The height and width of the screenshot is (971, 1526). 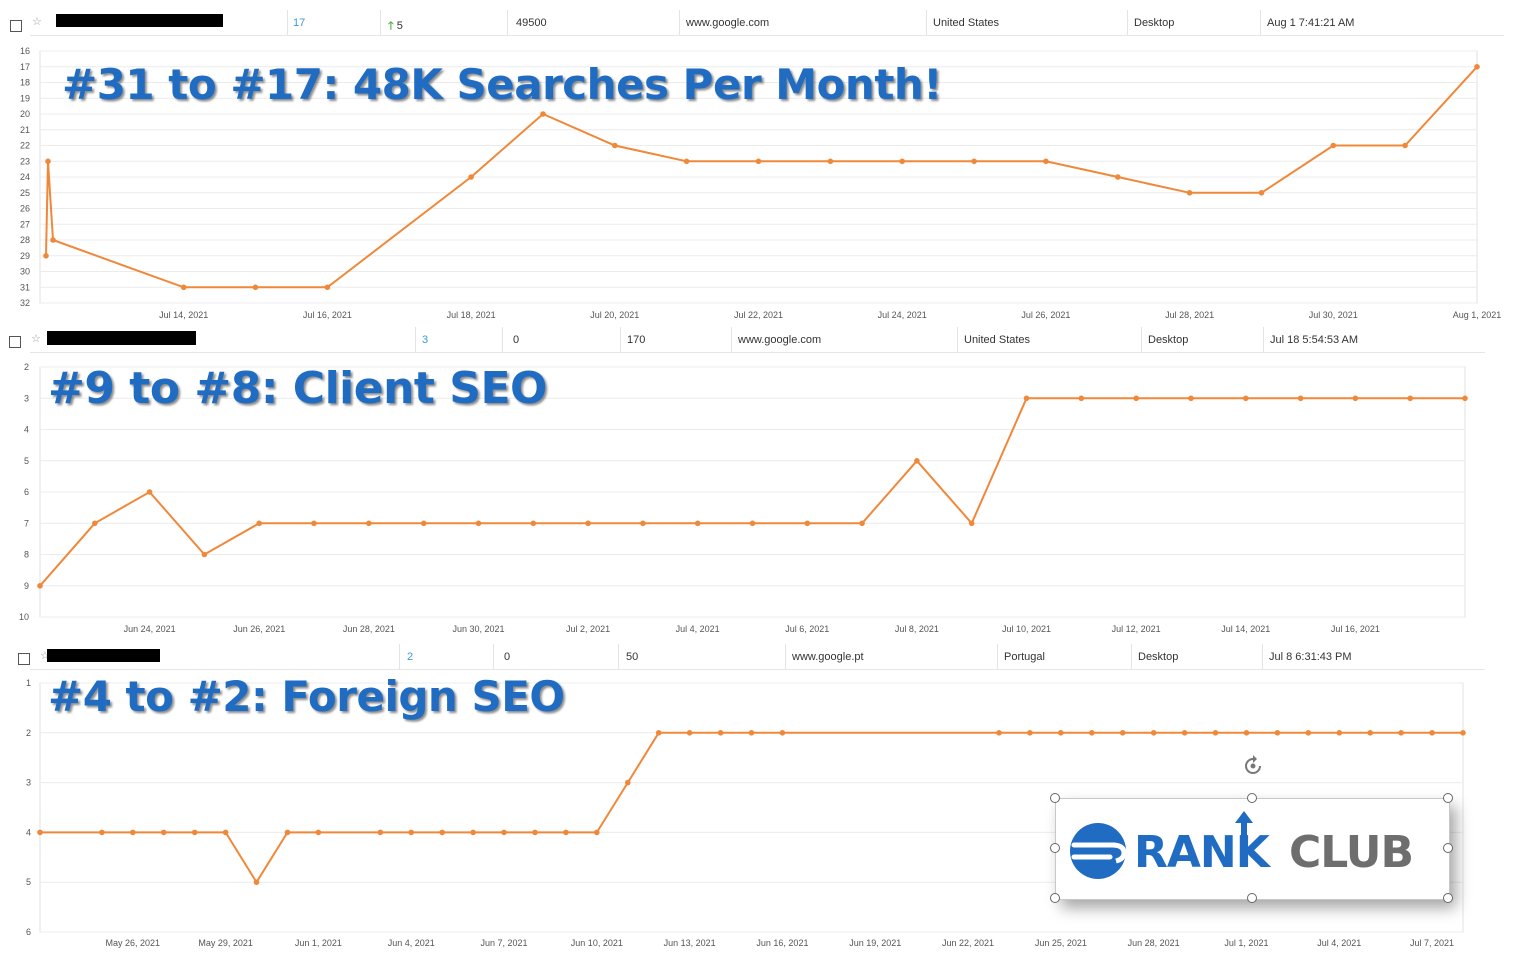 What do you see at coordinates (24, 617) in the screenshot?
I see `y-tick-label: 10` at bounding box center [24, 617].